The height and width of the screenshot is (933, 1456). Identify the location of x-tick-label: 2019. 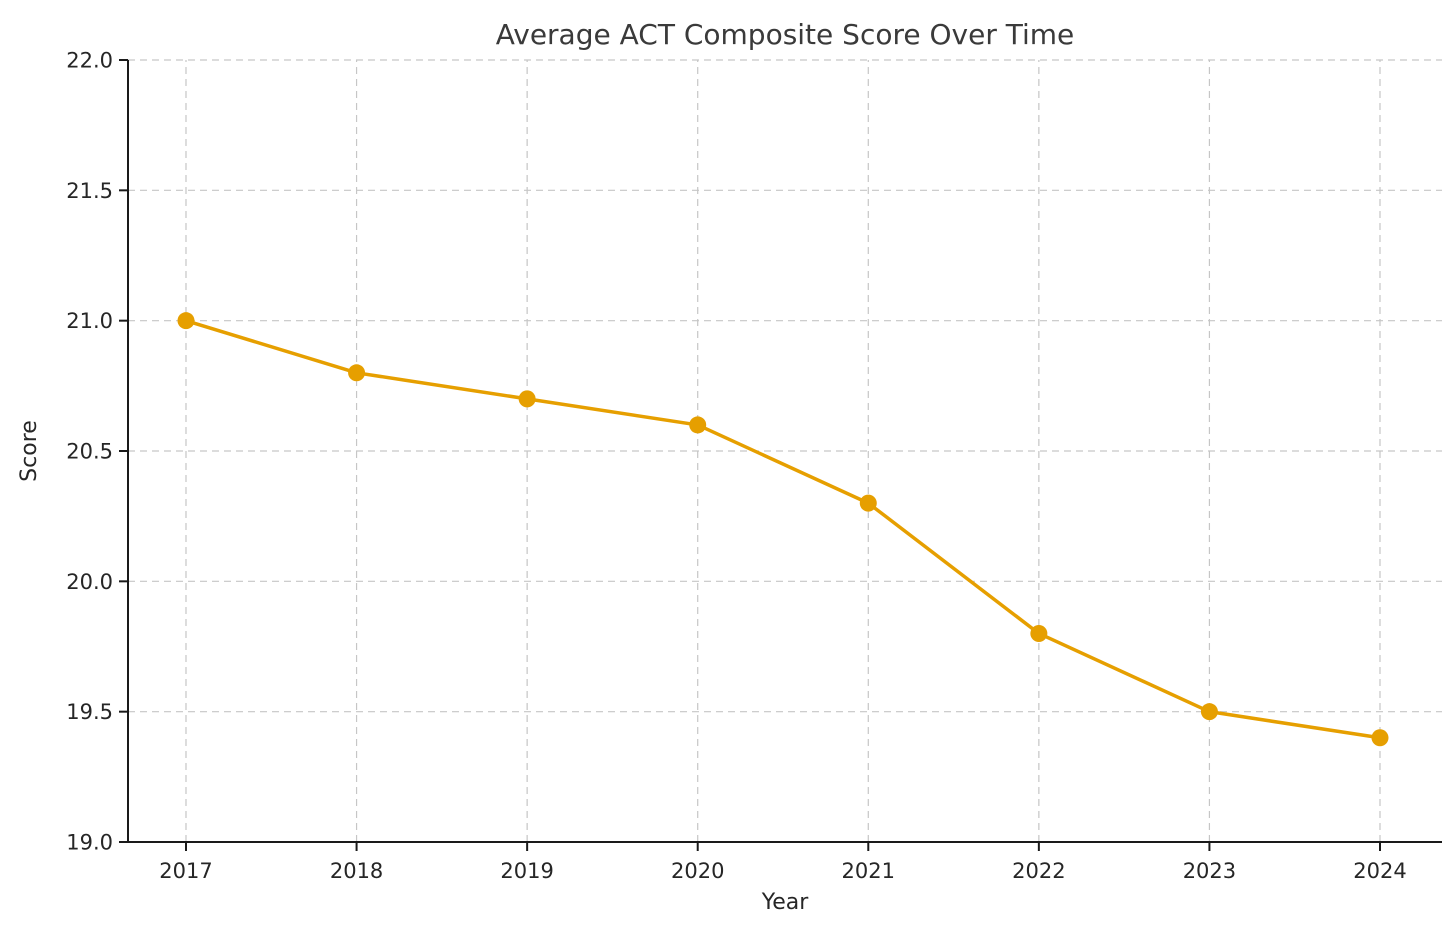
(526, 871).